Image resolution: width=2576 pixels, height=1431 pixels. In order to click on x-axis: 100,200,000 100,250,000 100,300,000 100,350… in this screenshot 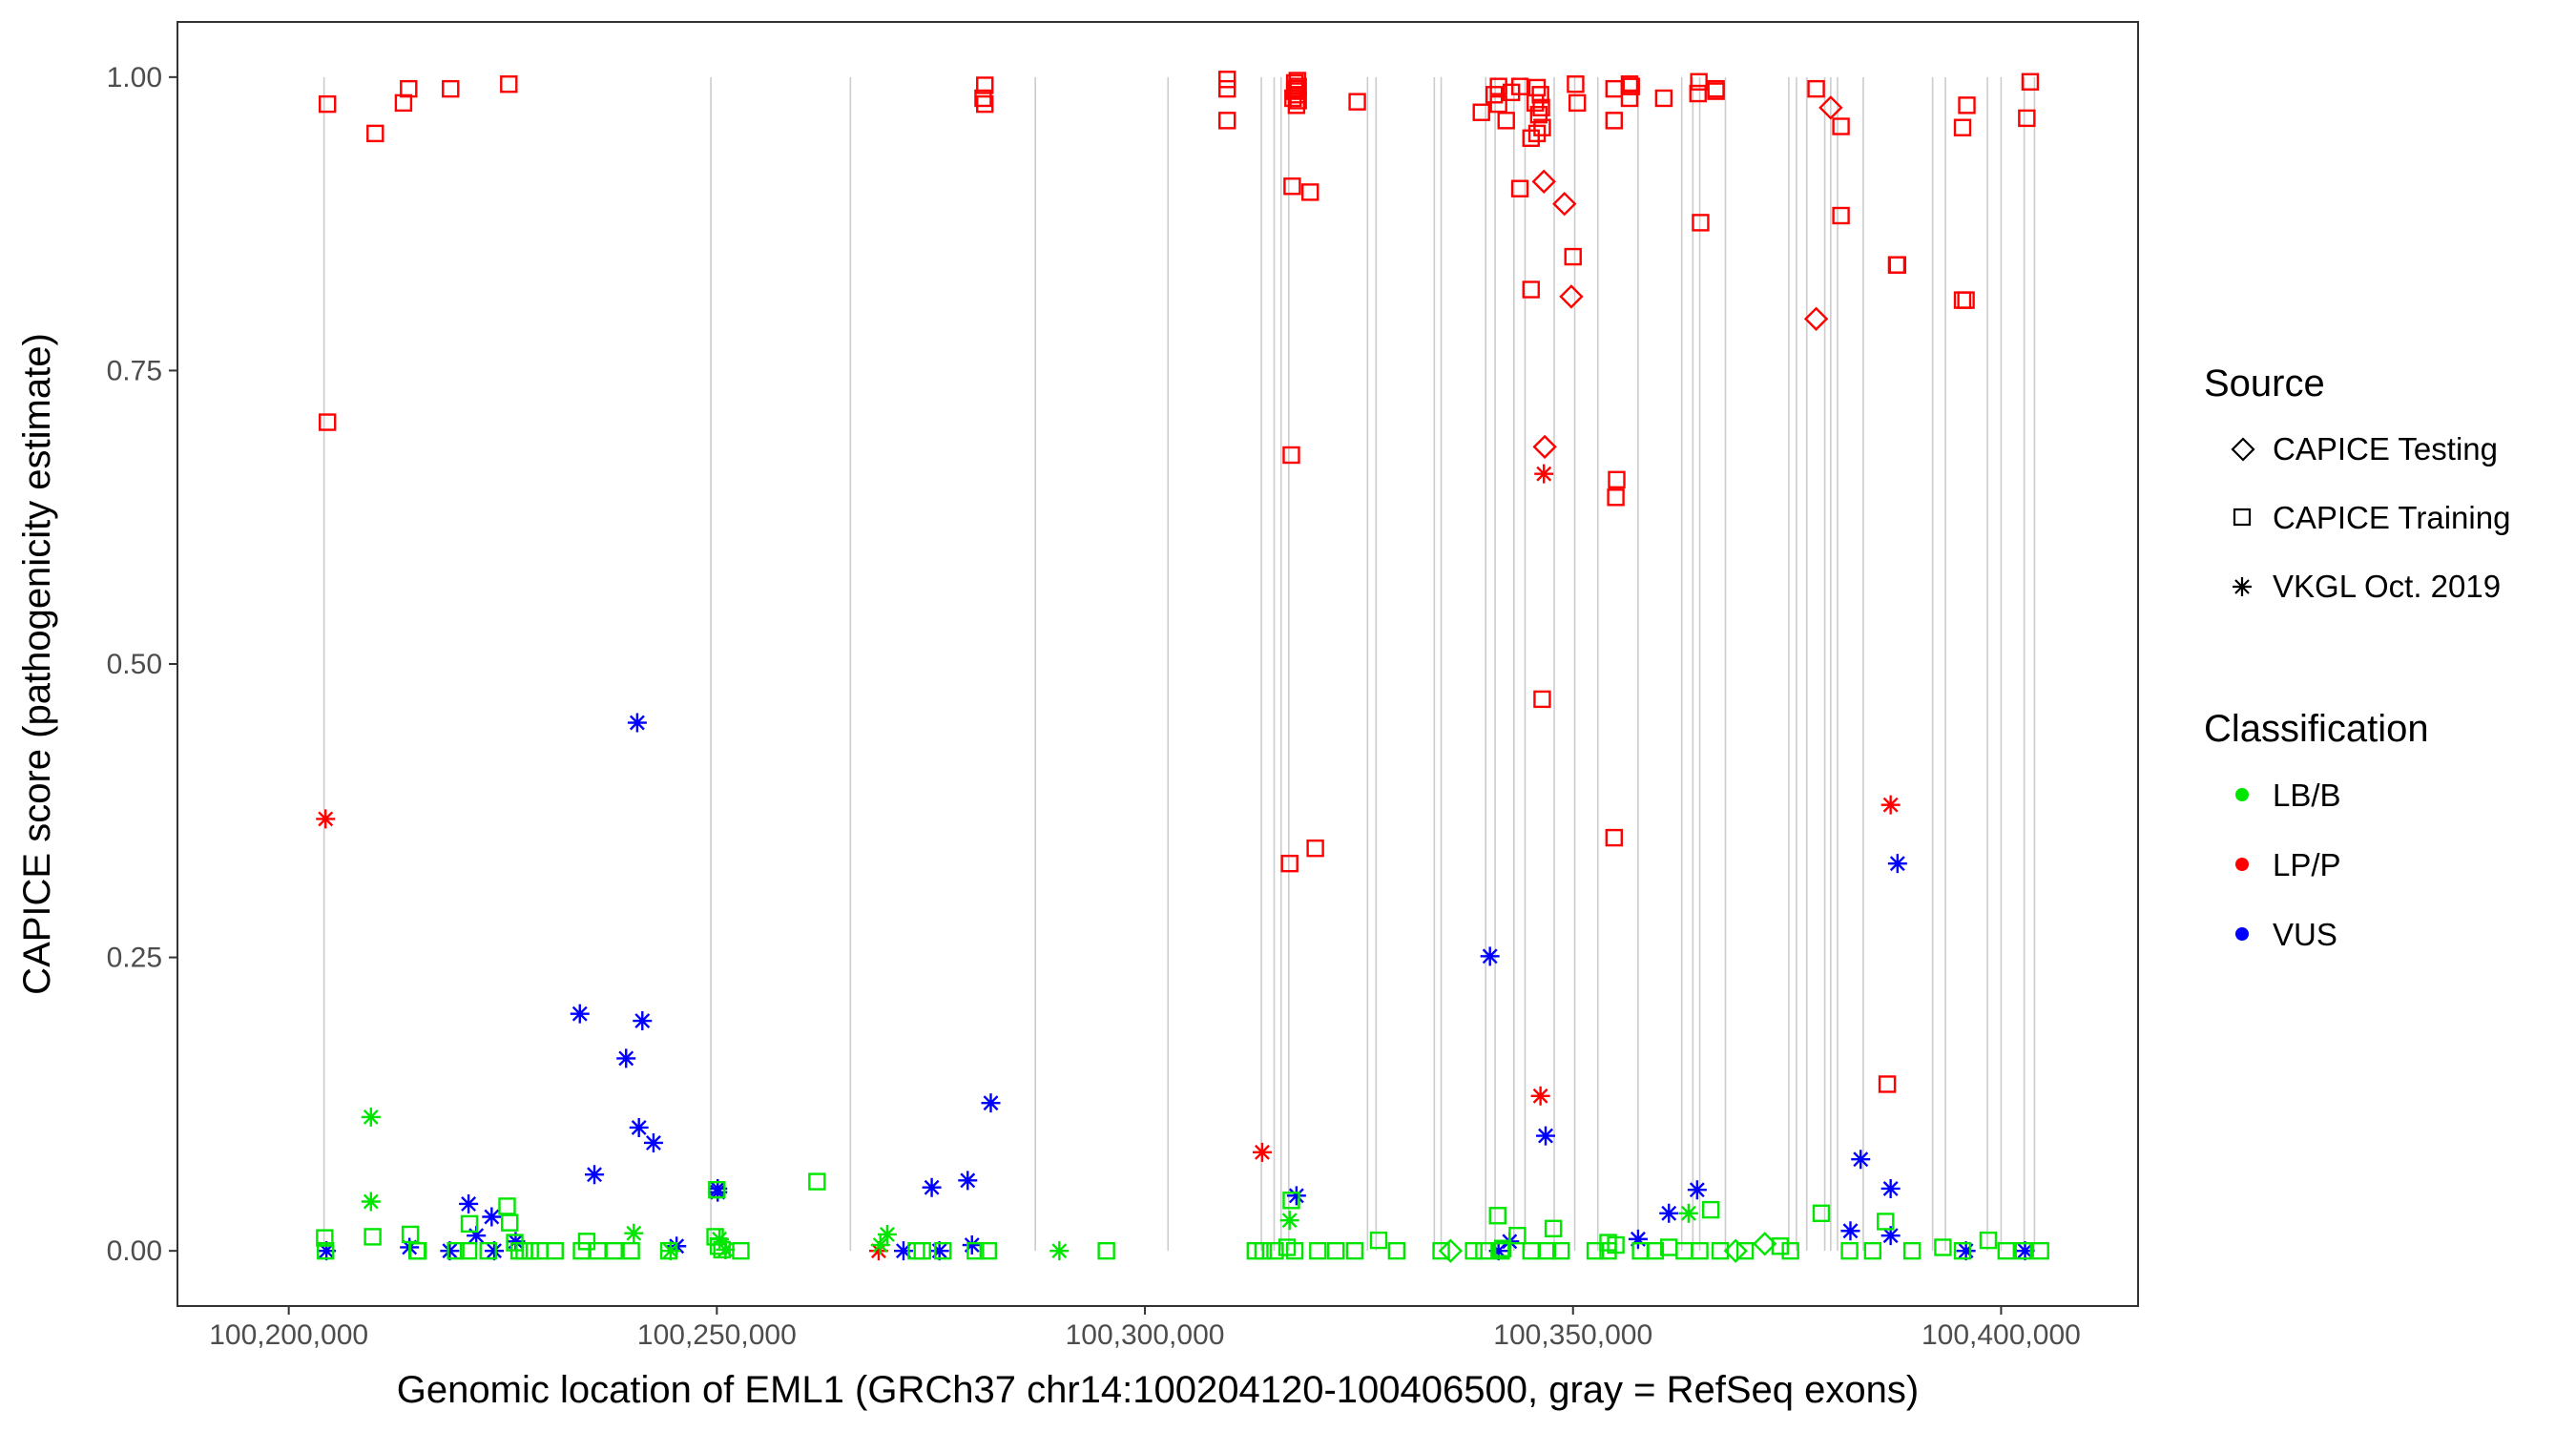, I will do `click(1145, 1328)`.